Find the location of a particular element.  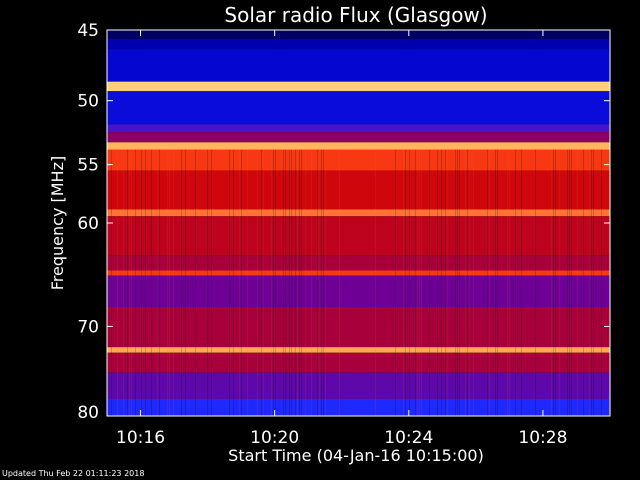

updated-timestamp: Updated Thu Feb 22 01:11:23 2018 is located at coordinates (73, 473).